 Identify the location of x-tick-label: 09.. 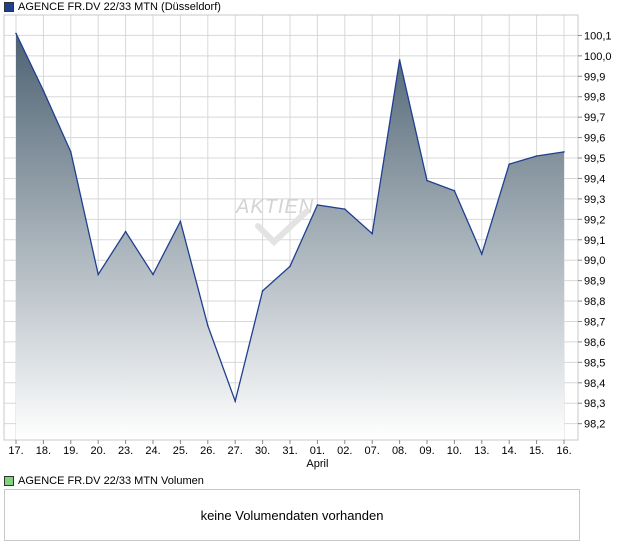
(426, 451).